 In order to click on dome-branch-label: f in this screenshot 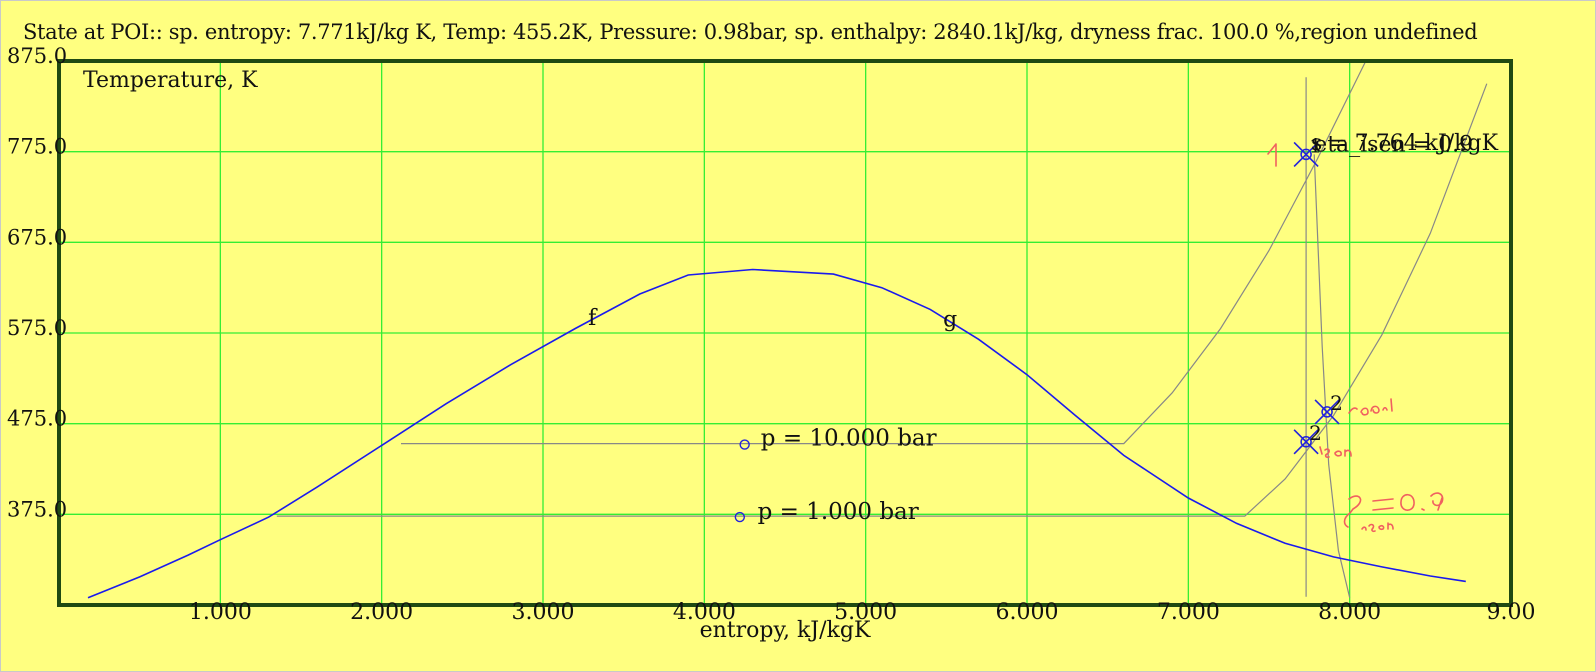, I will do `click(593, 318)`.